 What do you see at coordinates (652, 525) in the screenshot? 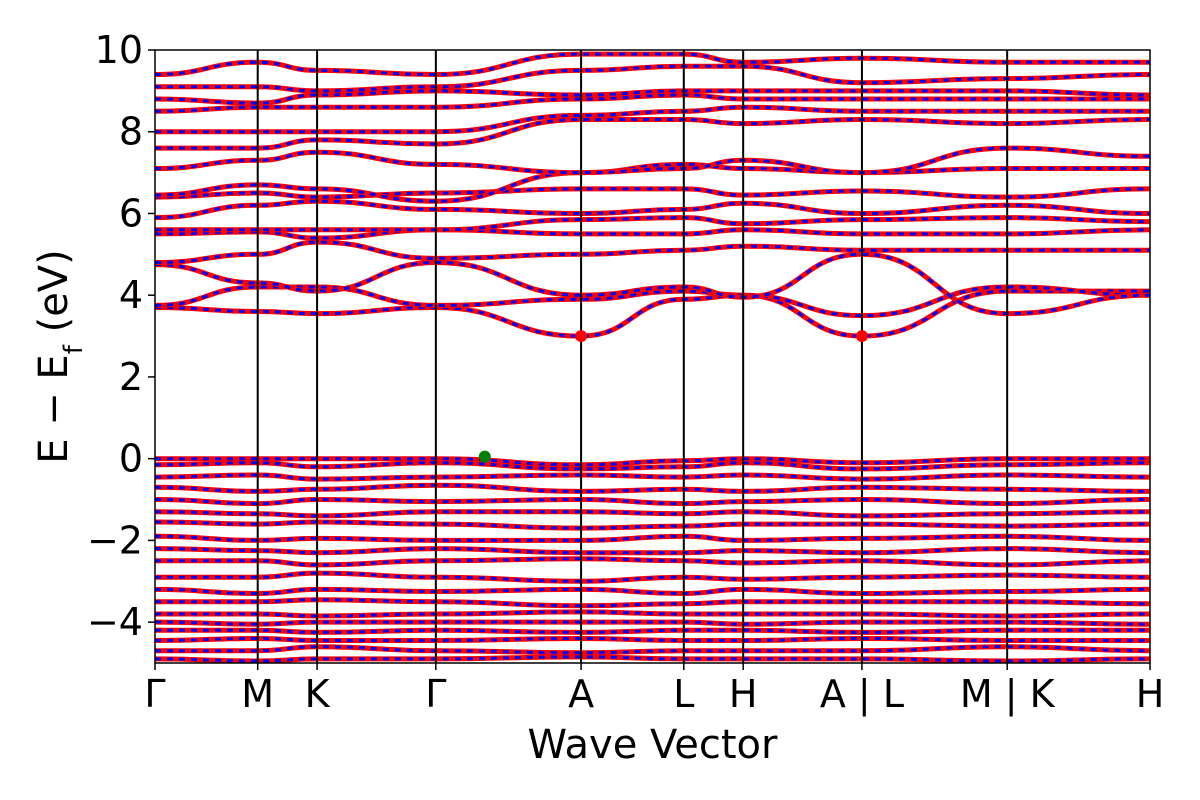
I see `valence-band-7-spin-down` at bounding box center [652, 525].